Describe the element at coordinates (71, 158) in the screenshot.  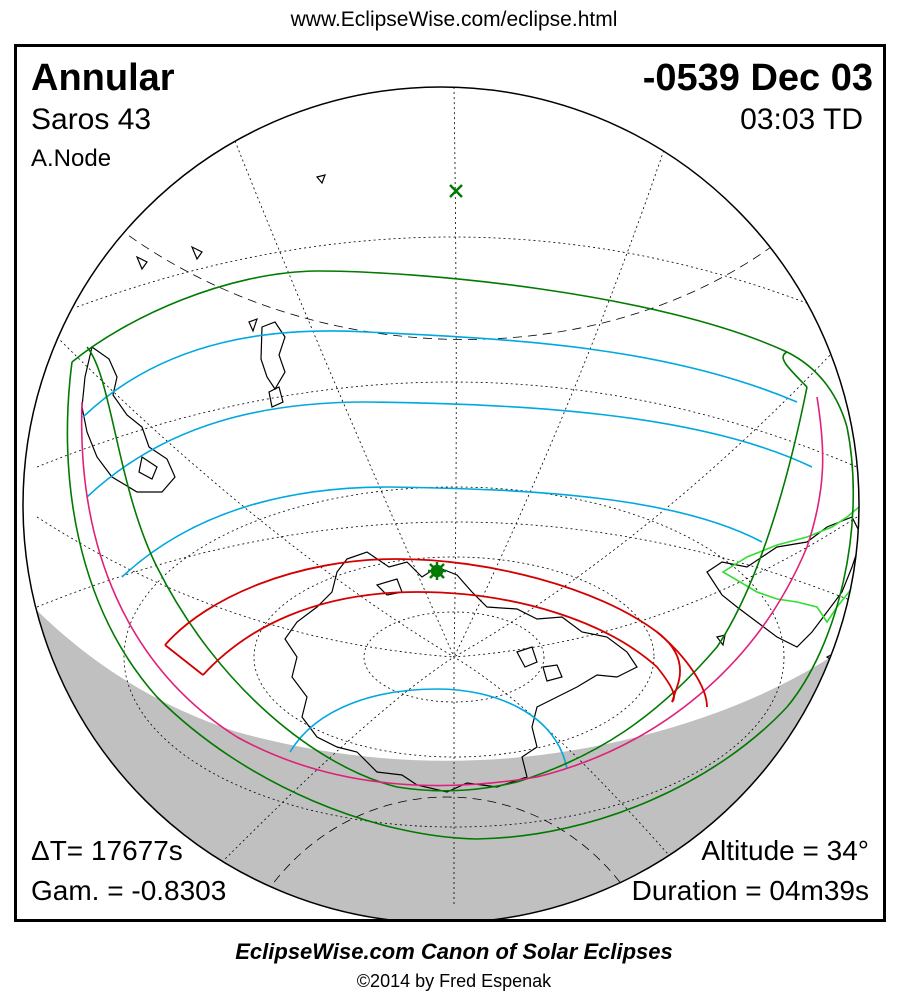
I see `node-label: A.Node` at that location.